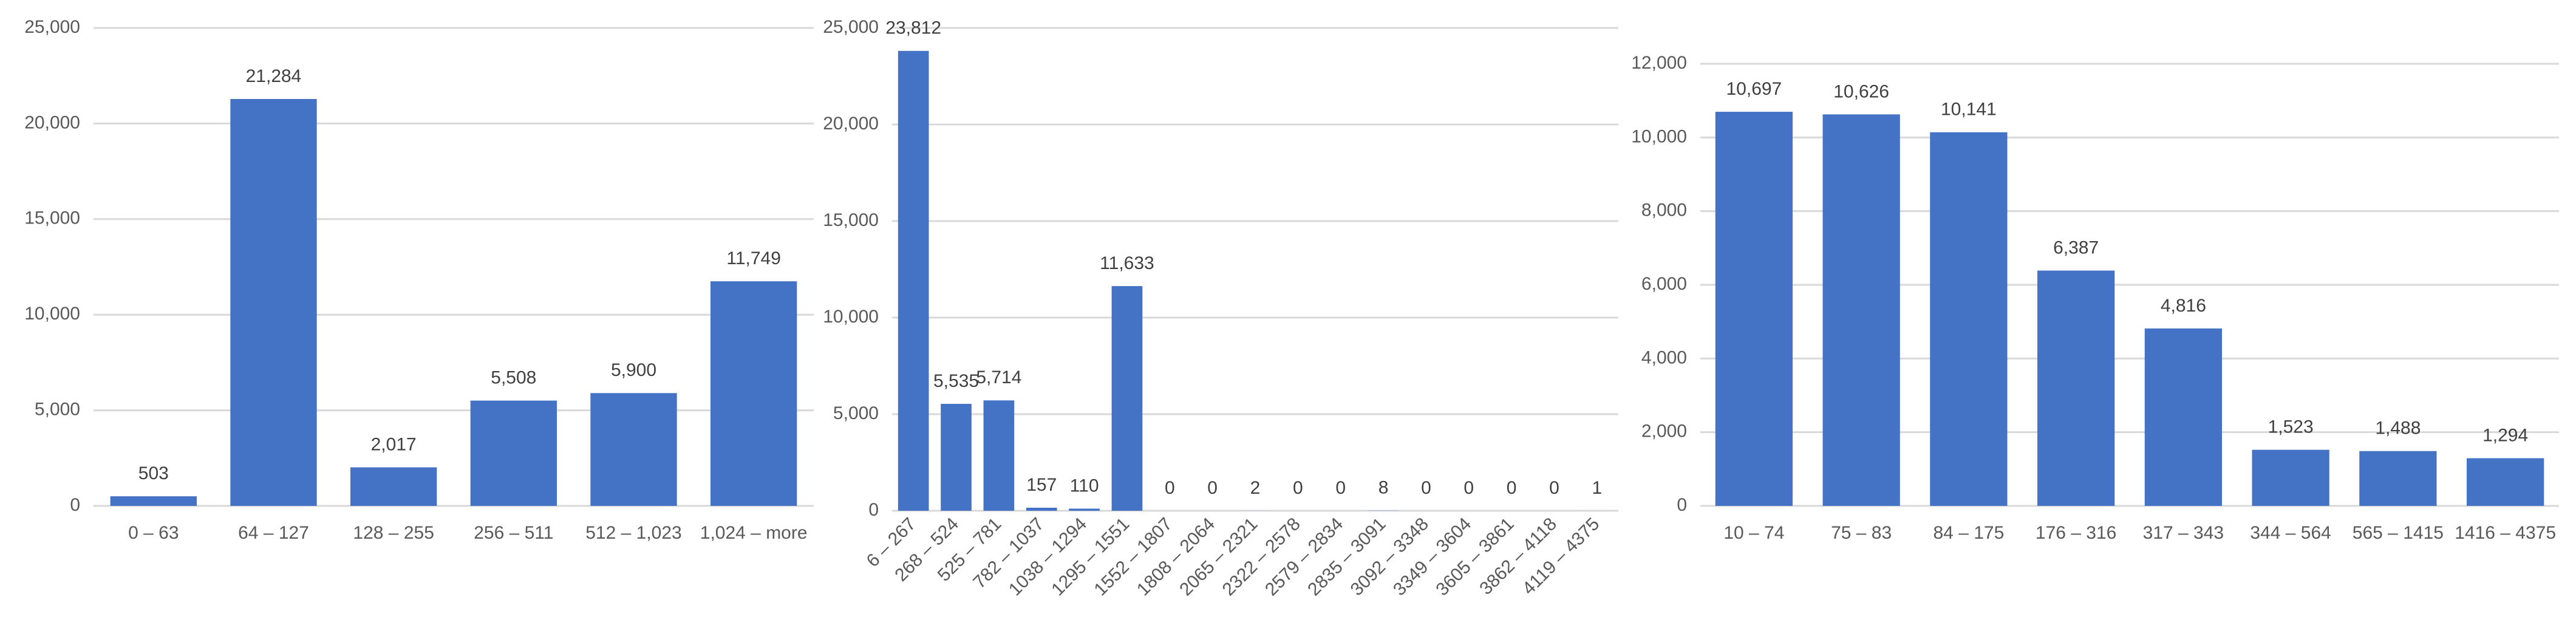 The height and width of the screenshot is (631, 2576). Describe the element at coordinates (1754, 89) in the screenshot. I see `value-label: 10,697` at that location.